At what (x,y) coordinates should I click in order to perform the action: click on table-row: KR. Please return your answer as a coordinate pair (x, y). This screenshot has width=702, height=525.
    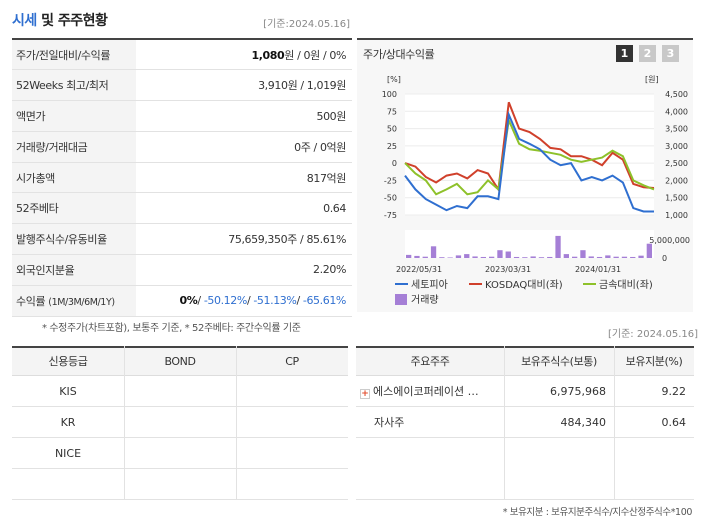
    Looking at the image, I should click on (180, 422).